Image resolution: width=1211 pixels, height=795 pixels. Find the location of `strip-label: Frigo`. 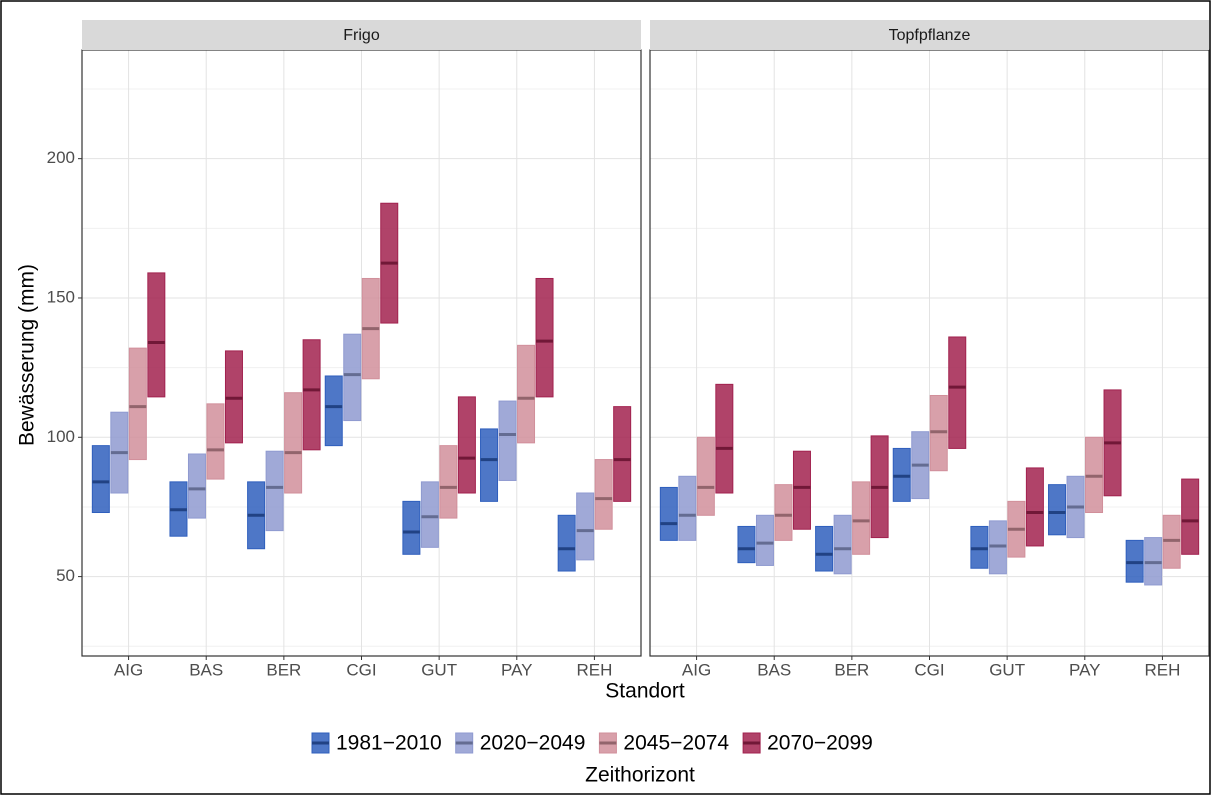

strip-label: Frigo is located at coordinates (361, 35).